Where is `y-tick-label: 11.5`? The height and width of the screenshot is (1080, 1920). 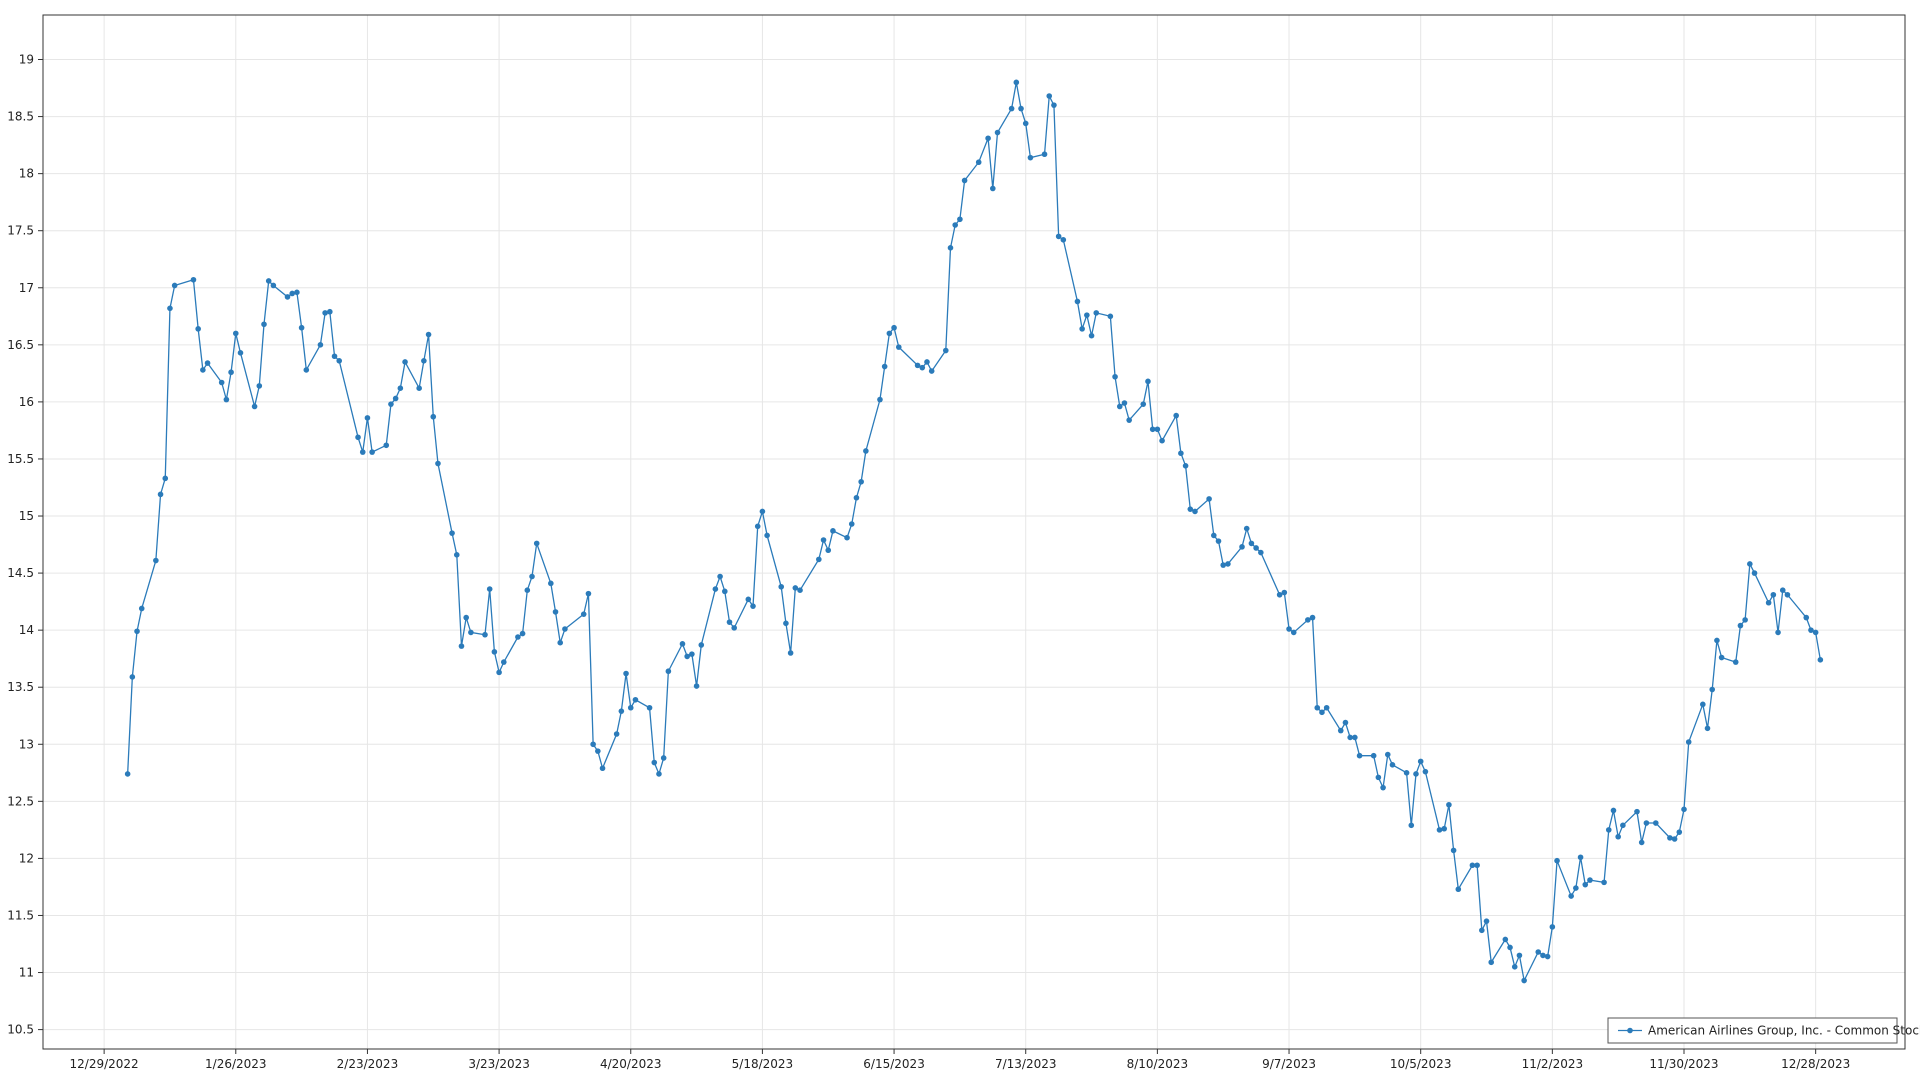
y-tick-label: 11.5 is located at coordinates (20, 915).